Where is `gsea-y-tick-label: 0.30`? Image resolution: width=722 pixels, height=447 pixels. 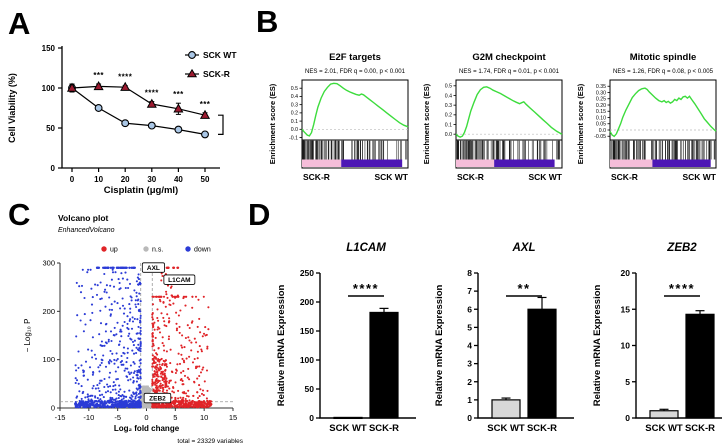 gsea-y-tick-label: 0.30 is located at coordinates (601, 93).